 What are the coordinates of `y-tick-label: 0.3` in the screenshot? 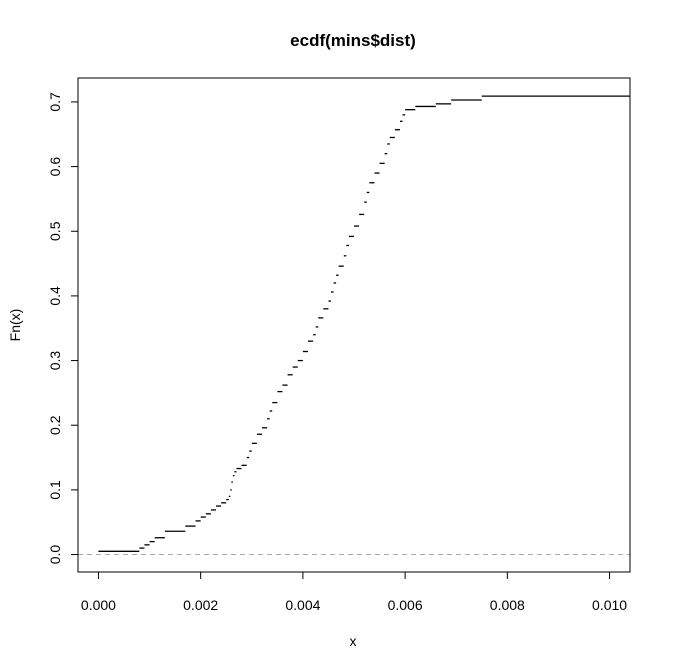 It's located at (55, 361).